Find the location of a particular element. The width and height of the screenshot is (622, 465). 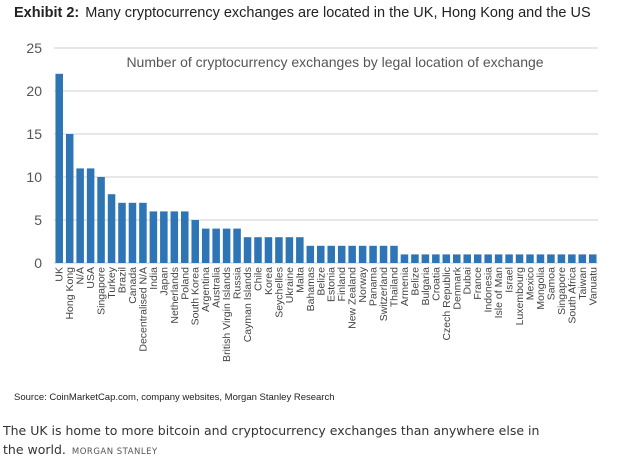

x-tick-label: Chile is located at coordinates (259, 279).